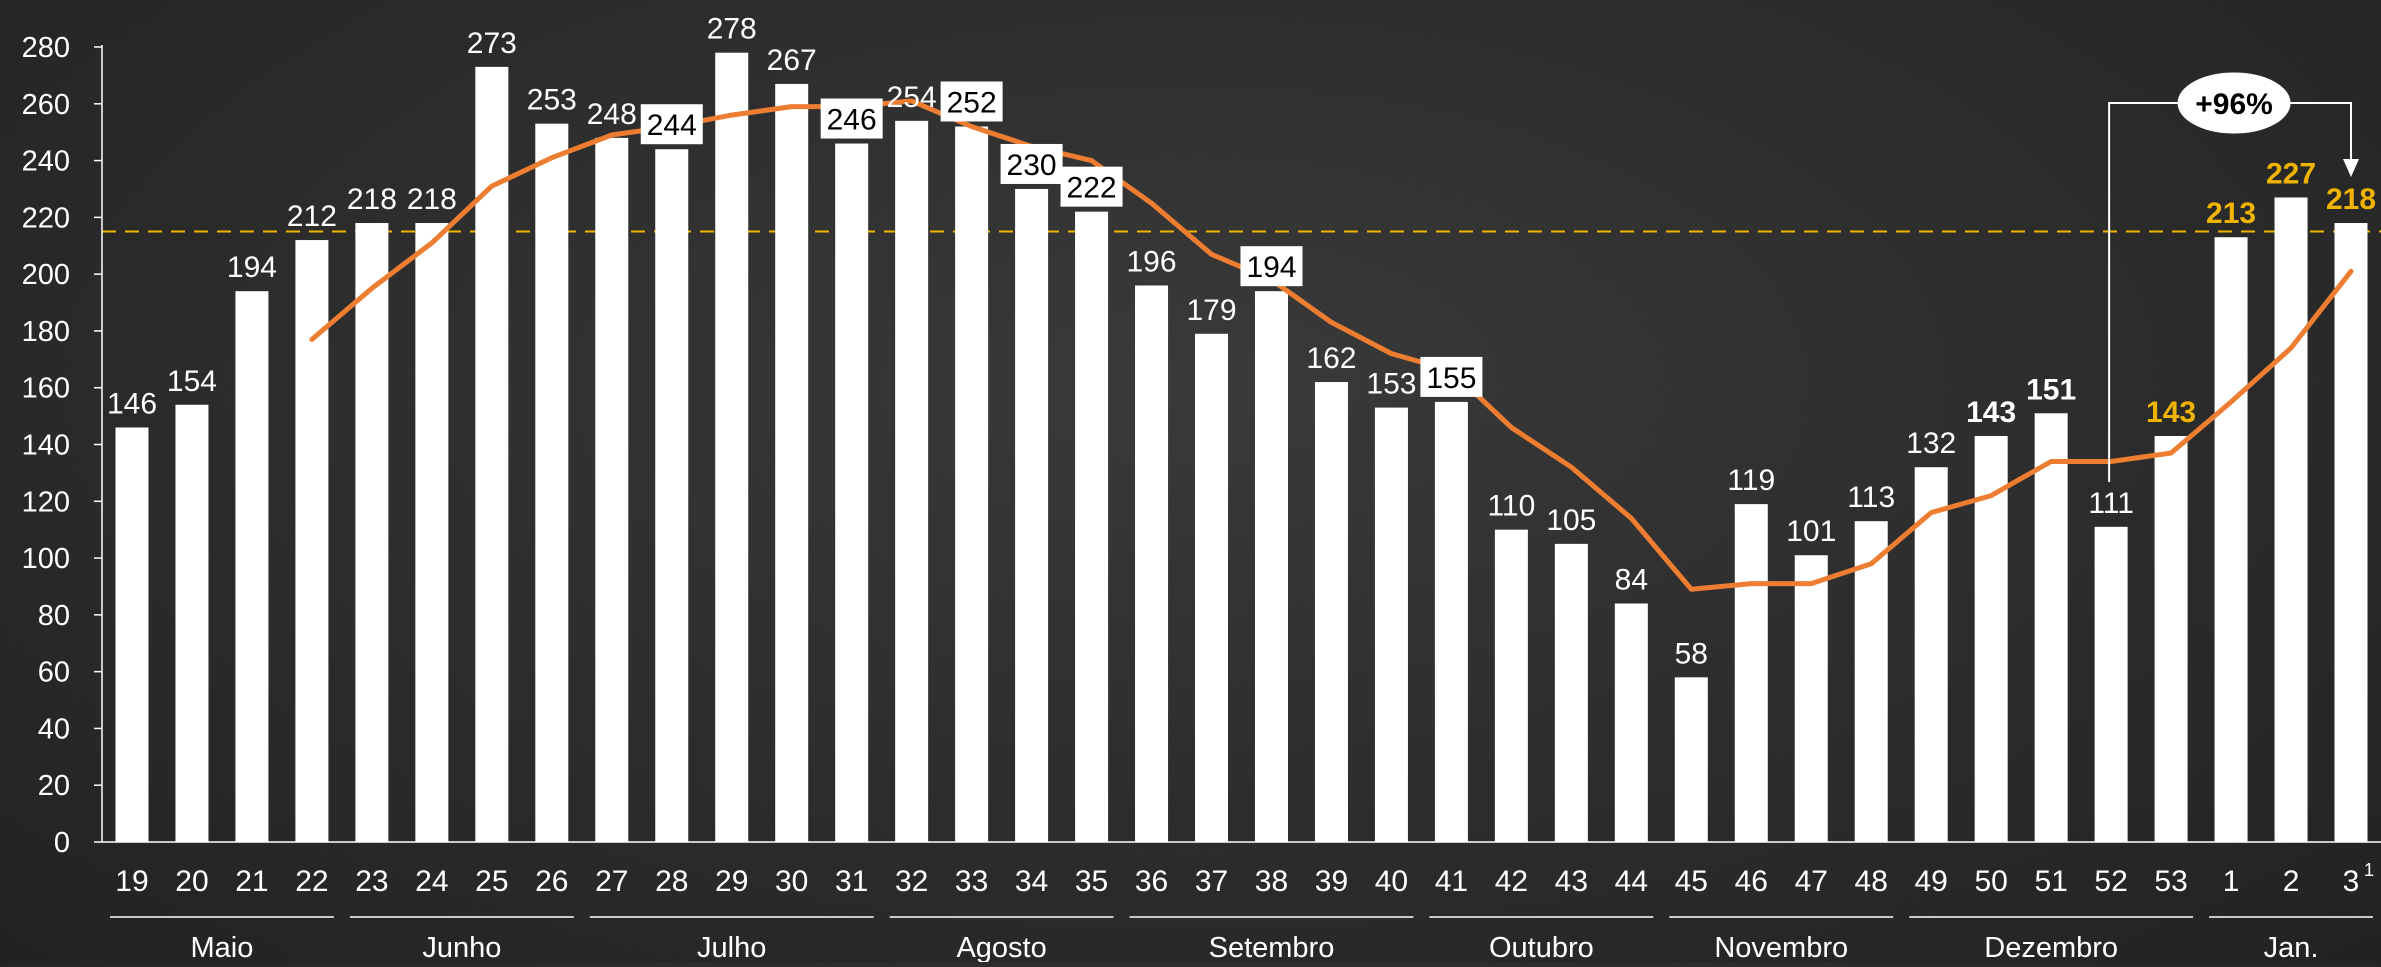 The height and width of the screenshot is (967, 2381). Describe the element at coordinates (46, 162) in the screenshot. I see `y-tick-label: 240` at that location.